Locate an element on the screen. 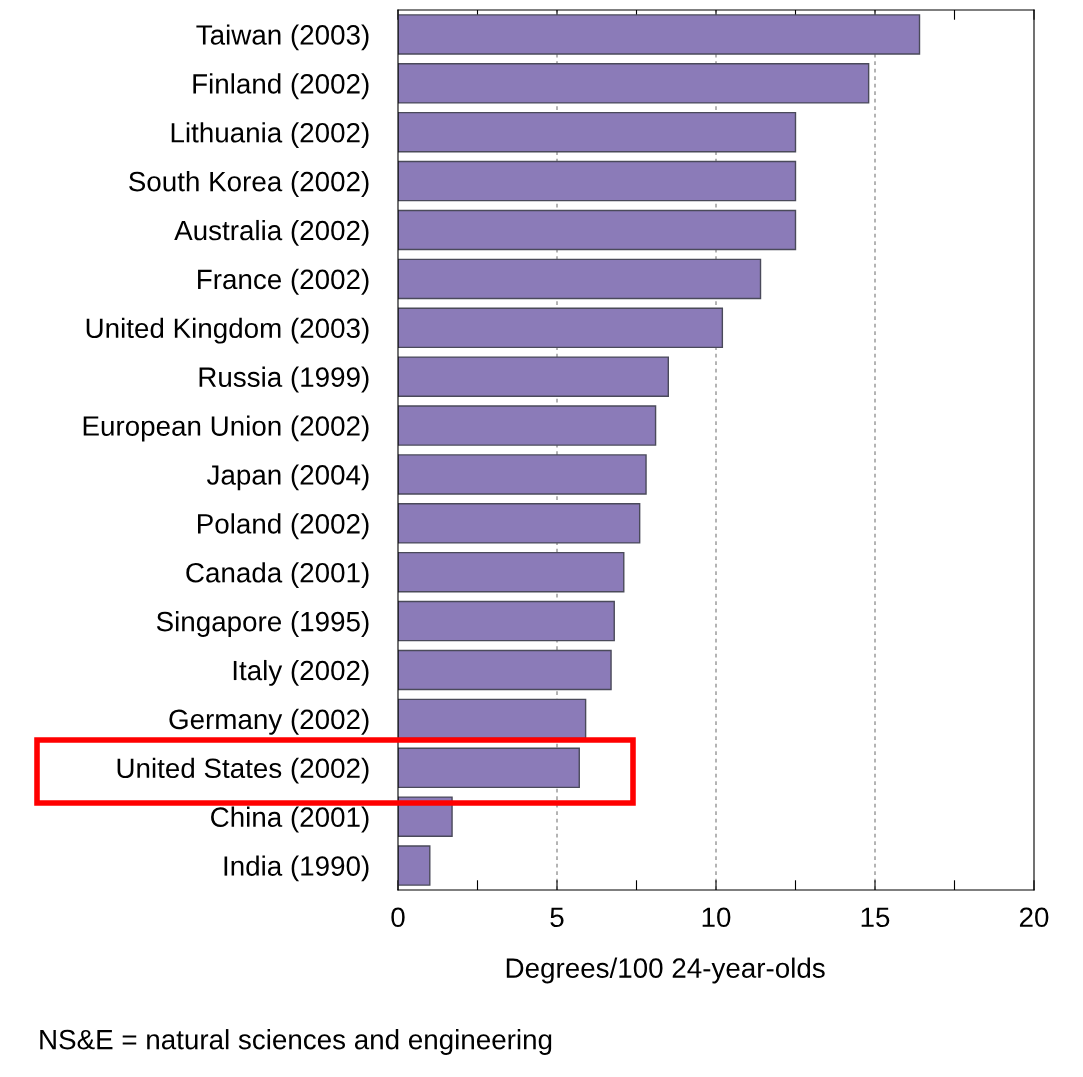 The width and height of the screenshot is (1083, 1077). y-tick-label: France (2002) is located at coordinates (283, 281).